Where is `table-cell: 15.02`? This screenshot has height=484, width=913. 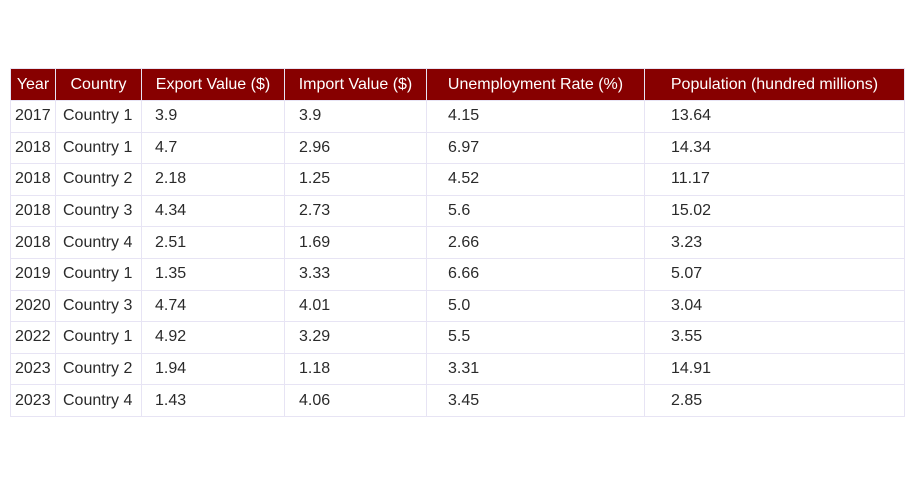
table-cell: 15.02 is located at coordinates (774, 211).